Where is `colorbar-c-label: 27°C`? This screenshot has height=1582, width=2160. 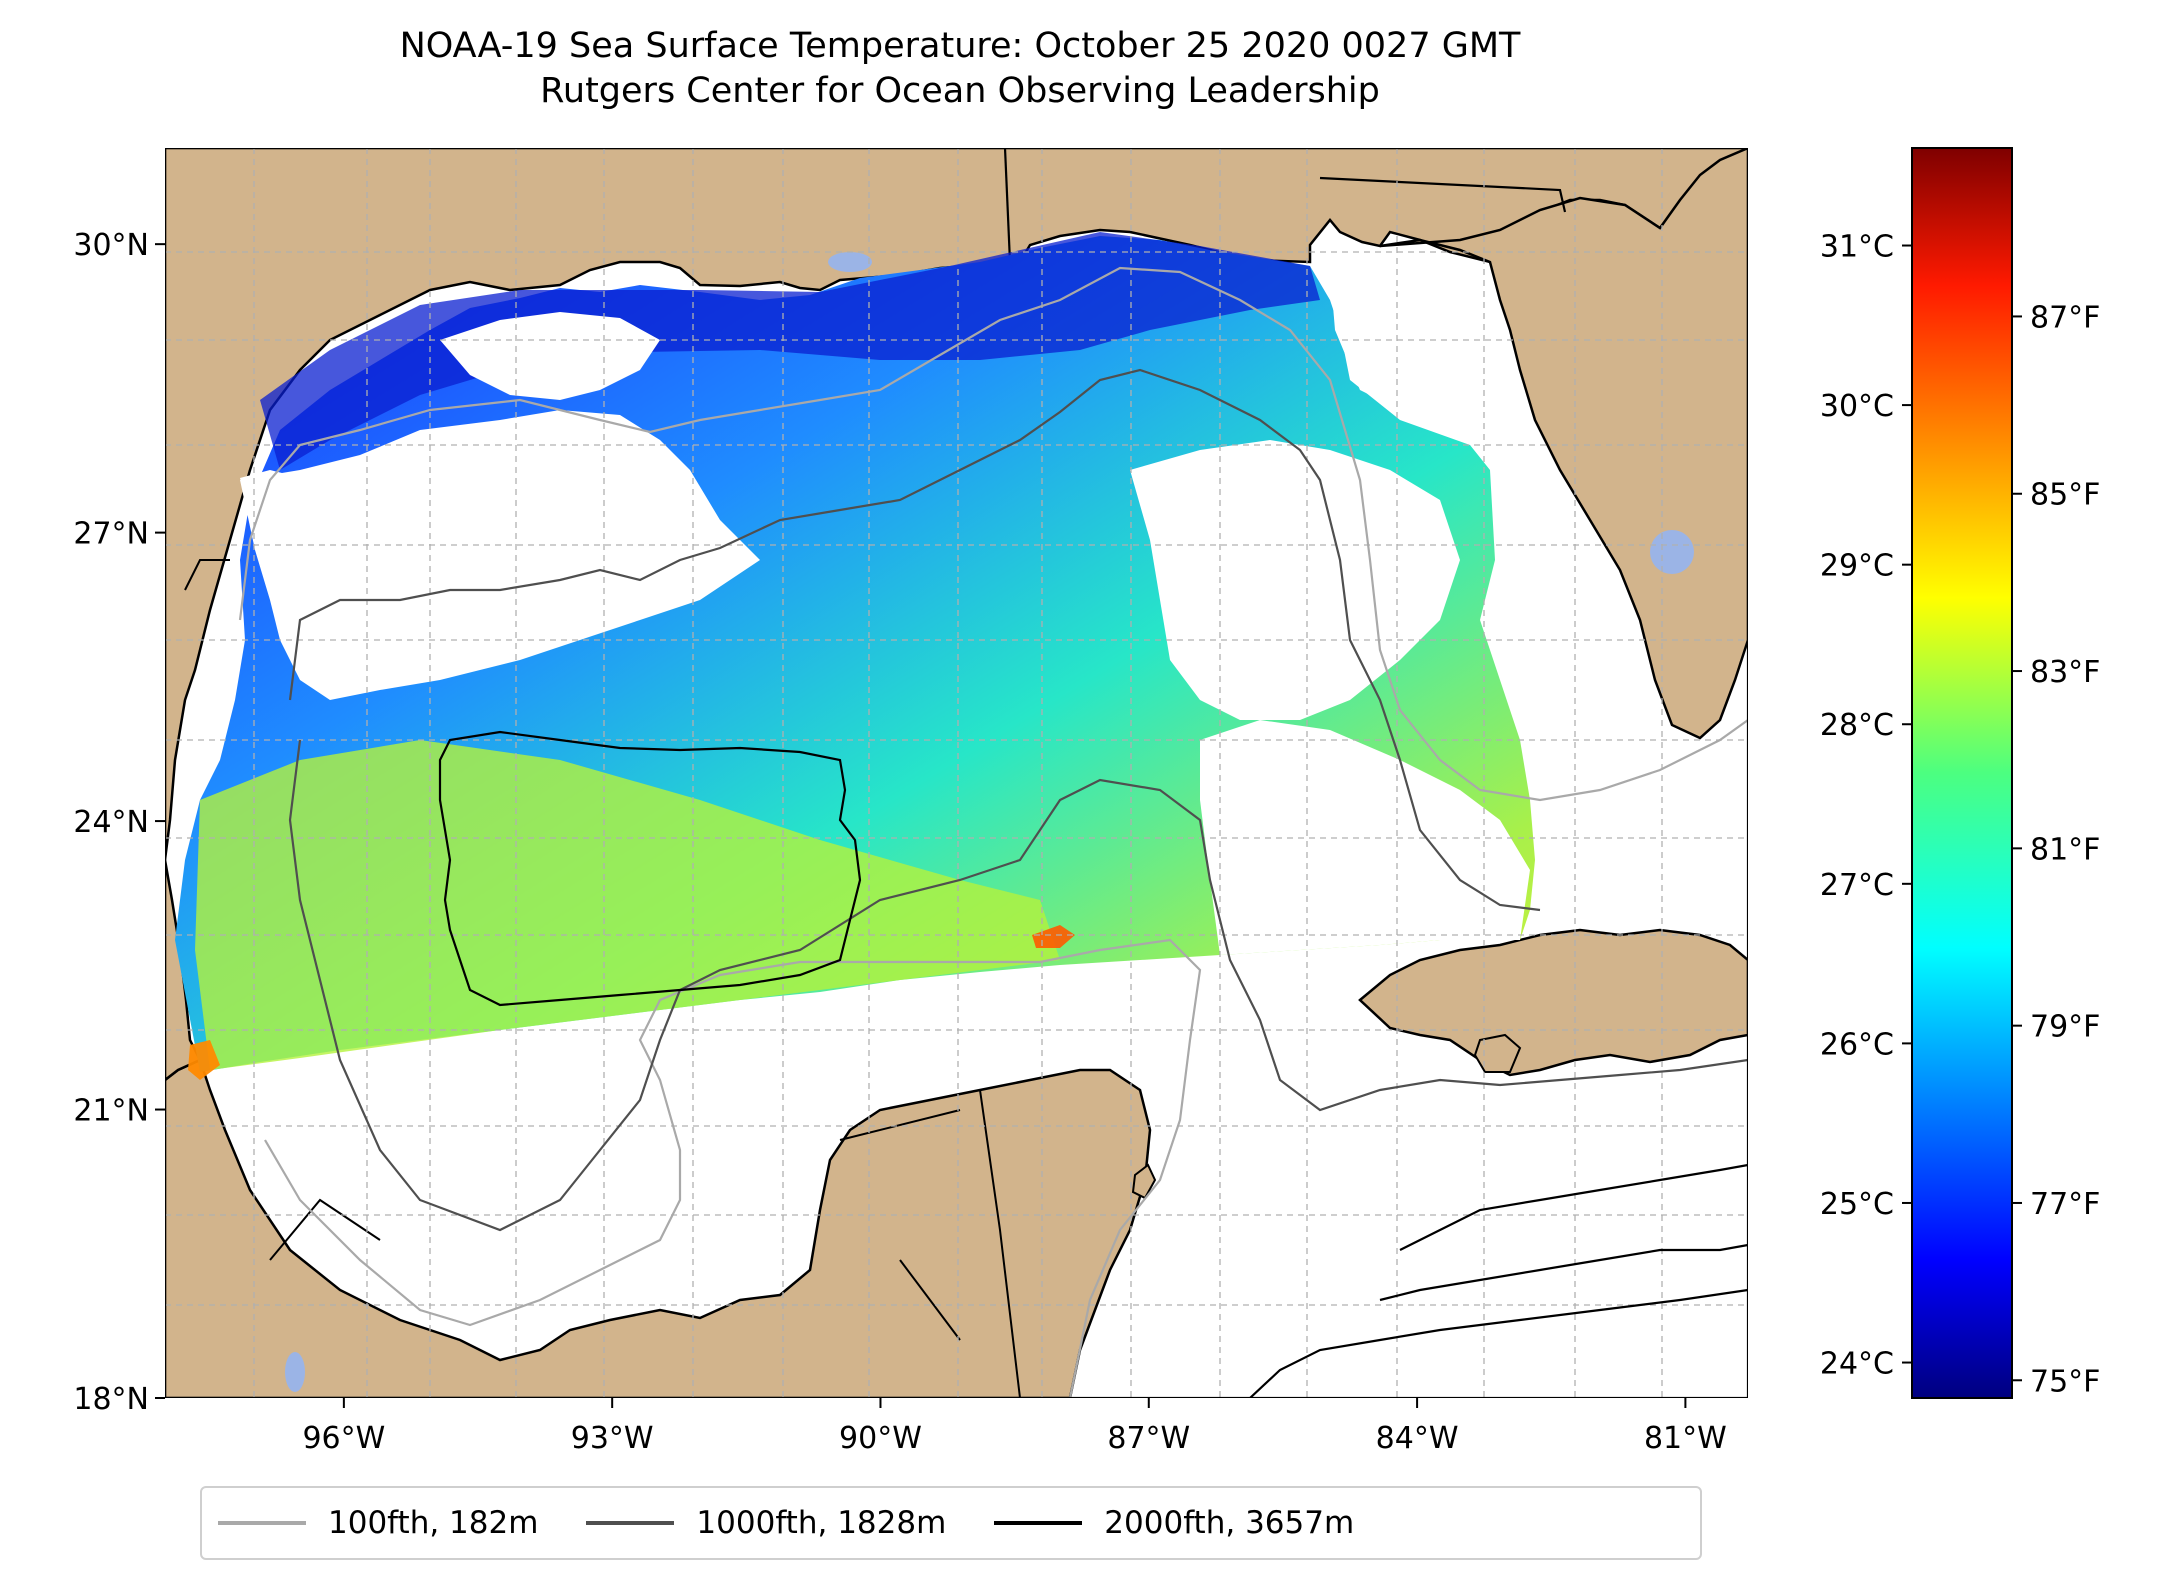 colorbar-c-label: 27°C is located at coordinates (1857, 885).